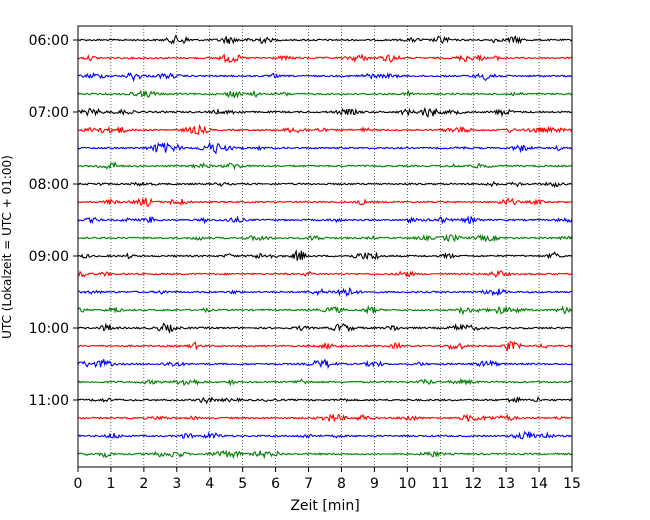 The image size is (650, 520). Describe the element at coordinates (53, 221) in the screenshot. I see `y-axis-ticks: 06:00 07:00 08:00 09:00 10:00 11:00` at that location.